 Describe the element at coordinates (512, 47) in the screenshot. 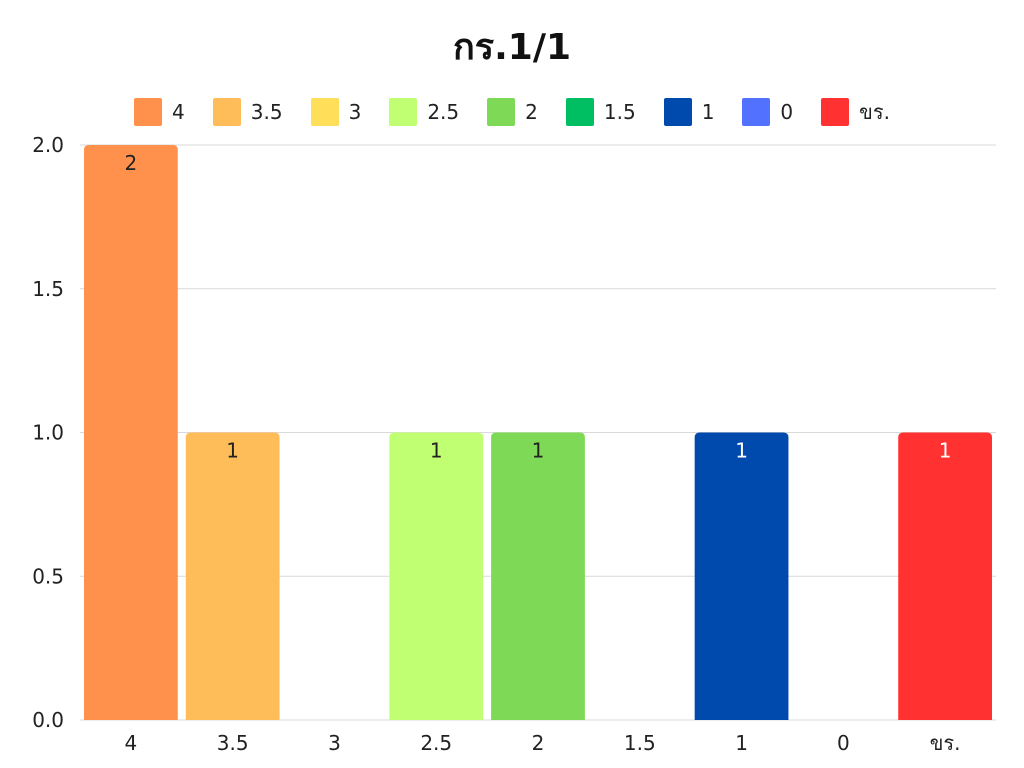

I see `chart-title: กร.1/1` at that location.